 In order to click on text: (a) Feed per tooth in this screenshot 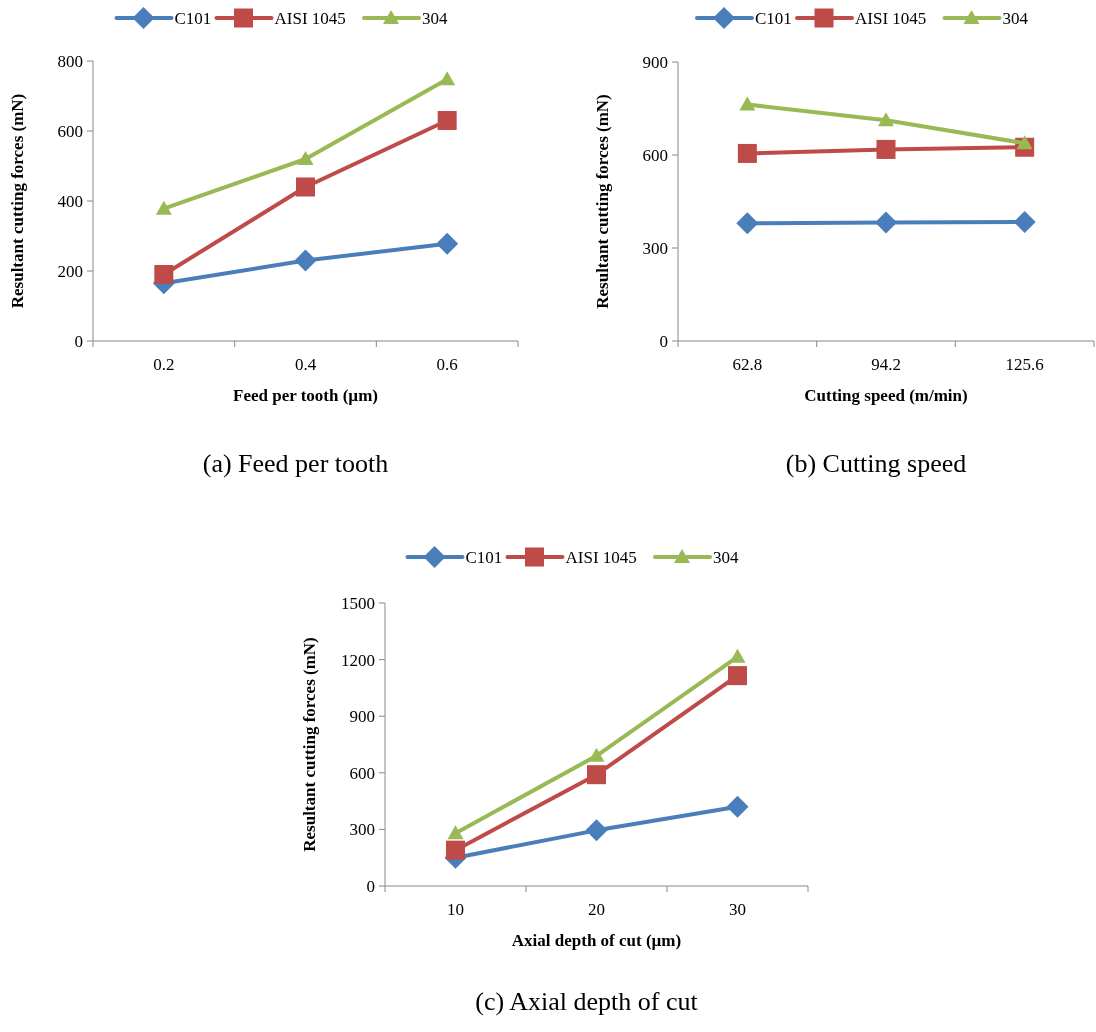, I will do `click(295, 463)`.